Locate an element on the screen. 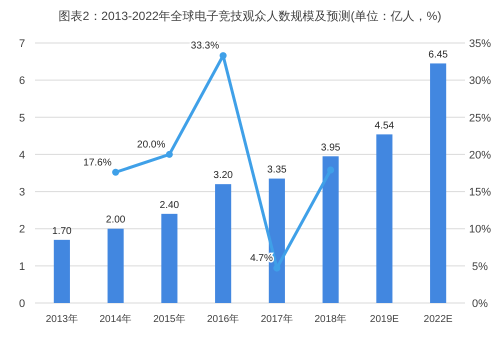  y-tick-label: 4 is located at coordinates (22, 155).